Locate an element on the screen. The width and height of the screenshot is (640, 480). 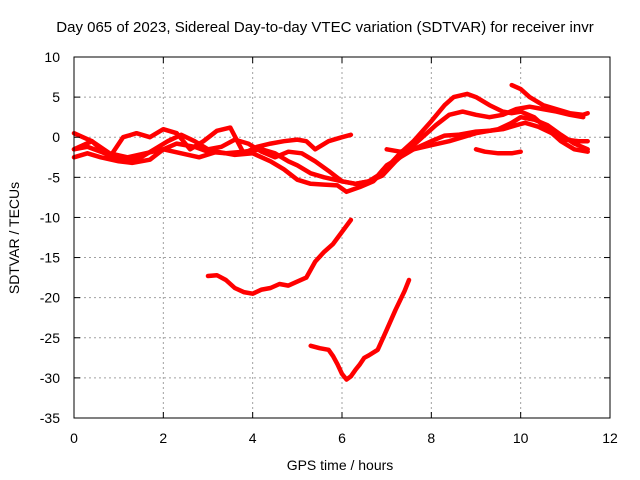
y-tick-label: -5 is located at coordinates (54, 177).